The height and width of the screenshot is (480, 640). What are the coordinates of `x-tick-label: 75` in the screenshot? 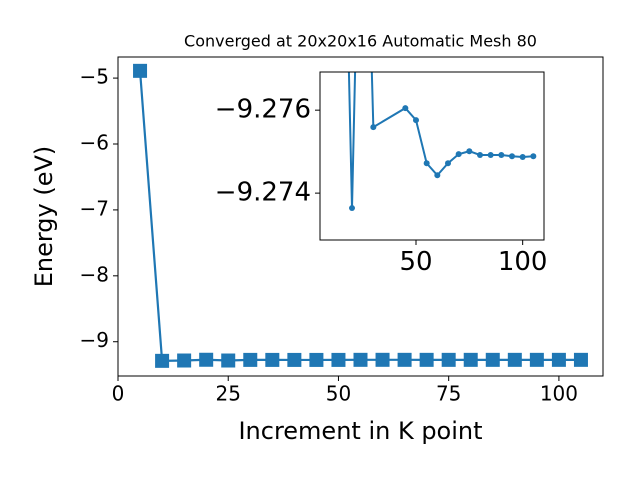 It's located at (448, 394).